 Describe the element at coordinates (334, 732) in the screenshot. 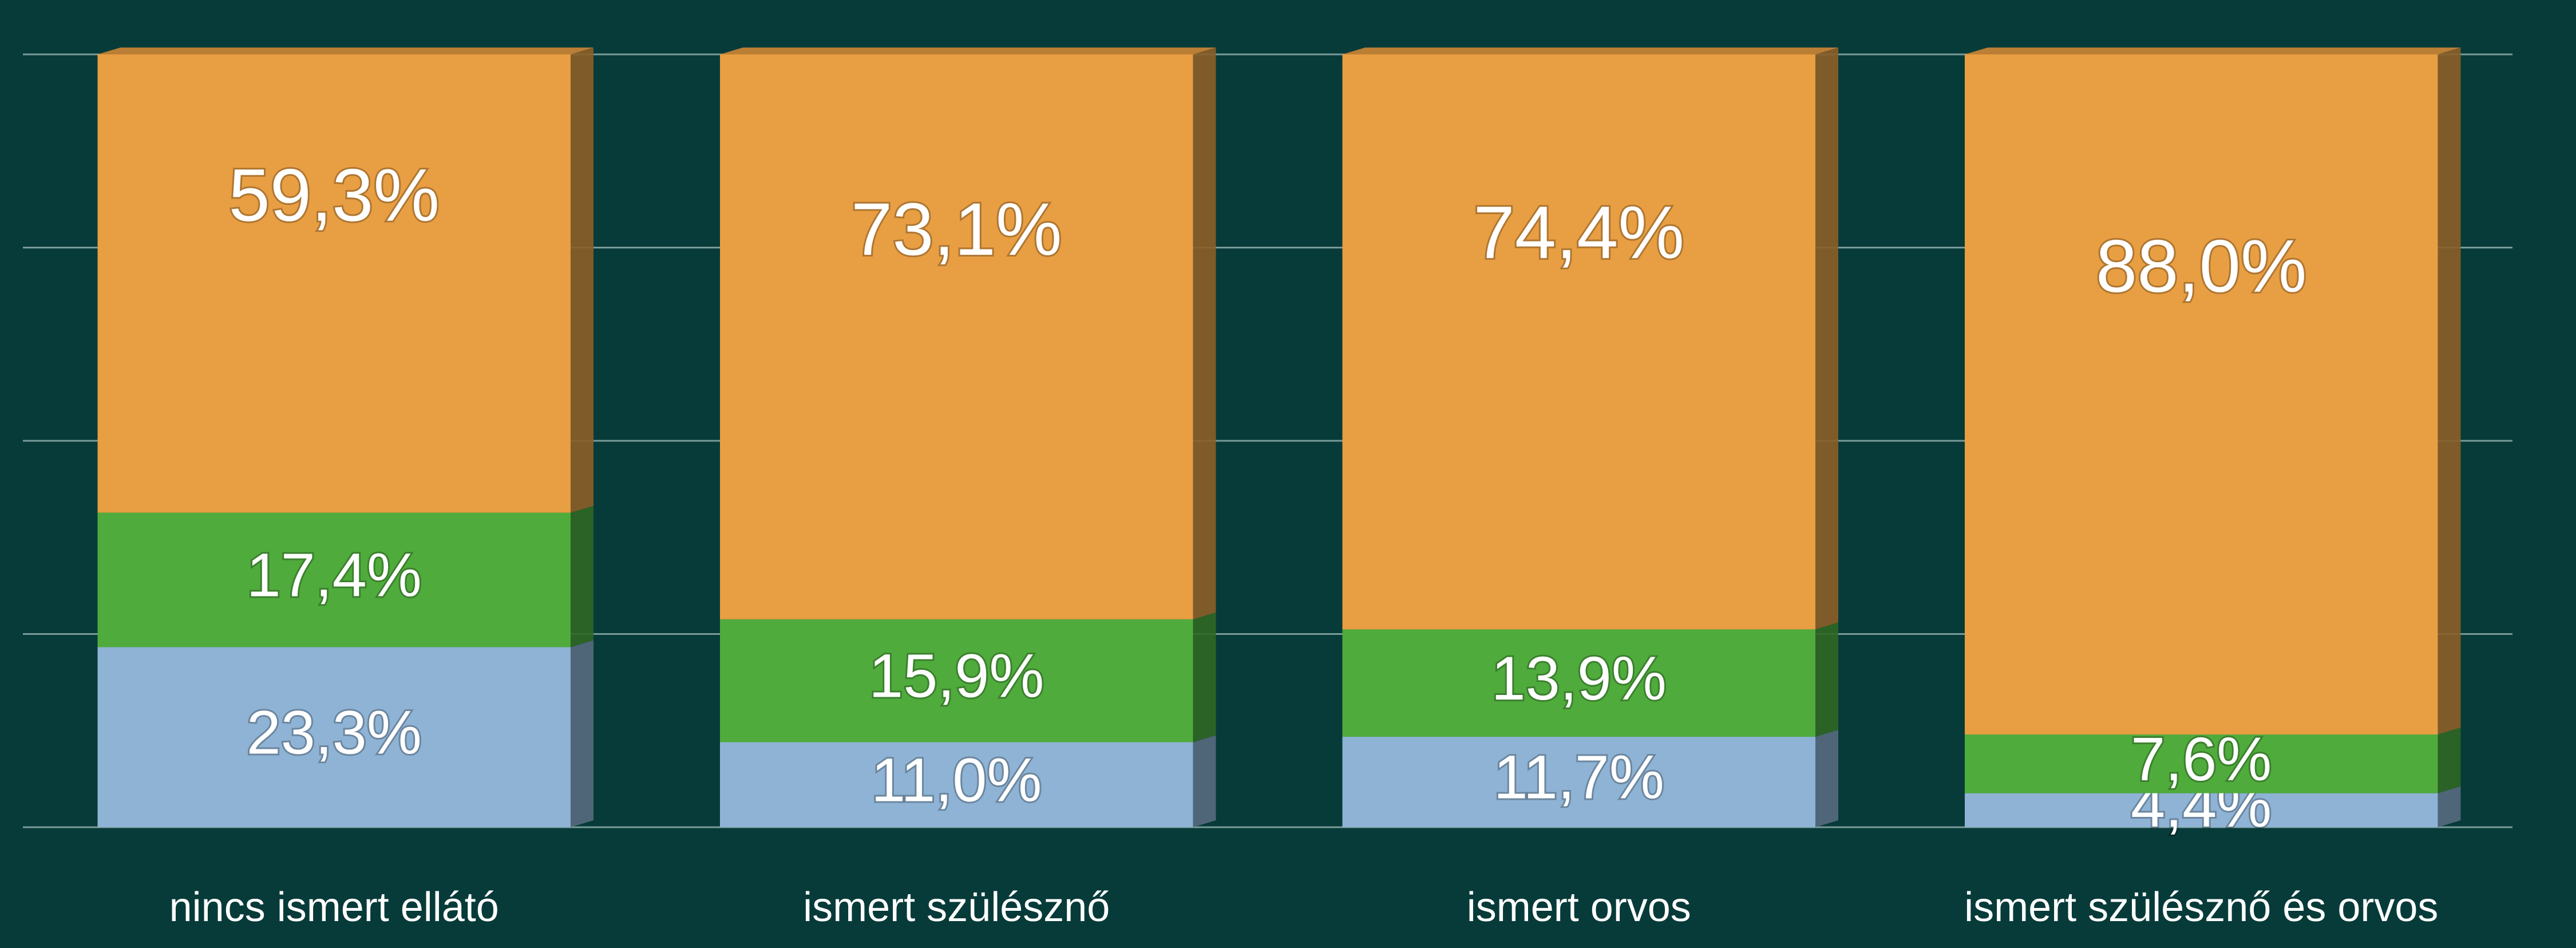

I see `value-label: 23,3%` at that location.